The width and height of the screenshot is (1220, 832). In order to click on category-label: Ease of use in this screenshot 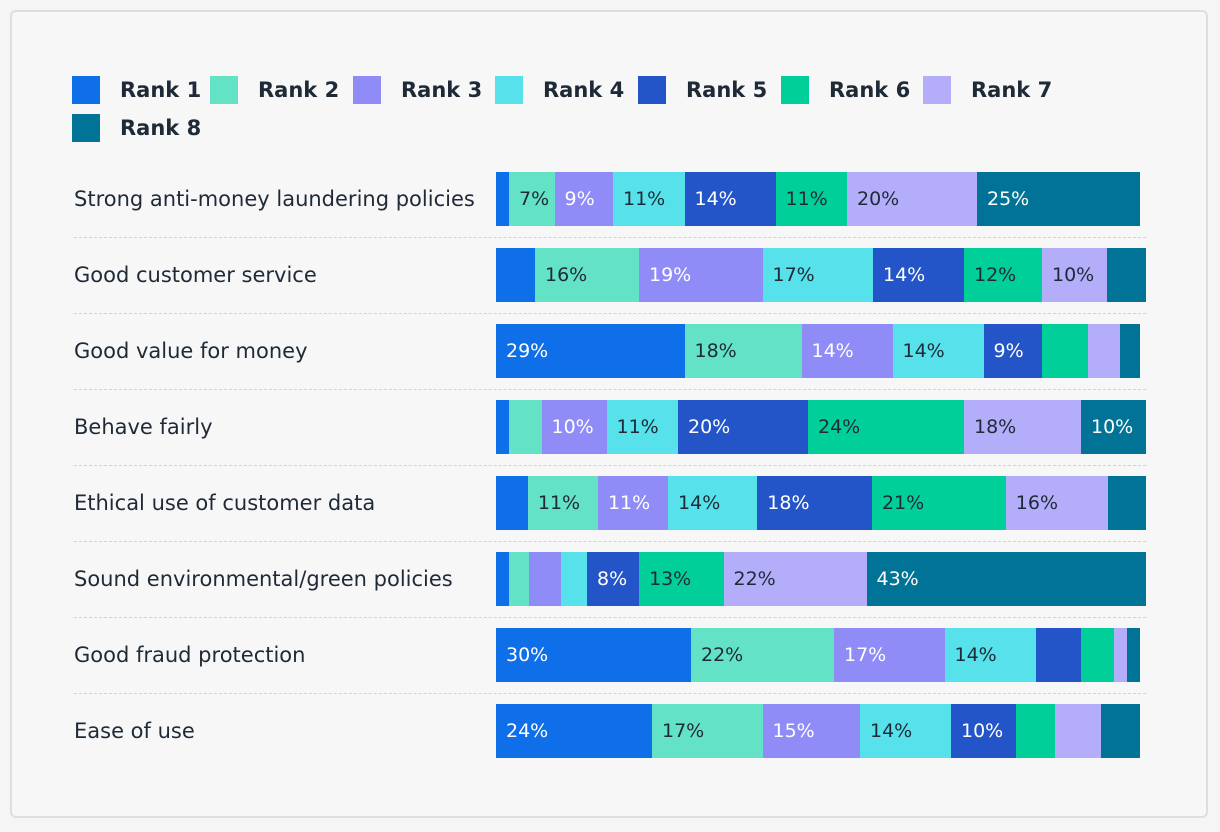, I will do `click(134, 731)`.